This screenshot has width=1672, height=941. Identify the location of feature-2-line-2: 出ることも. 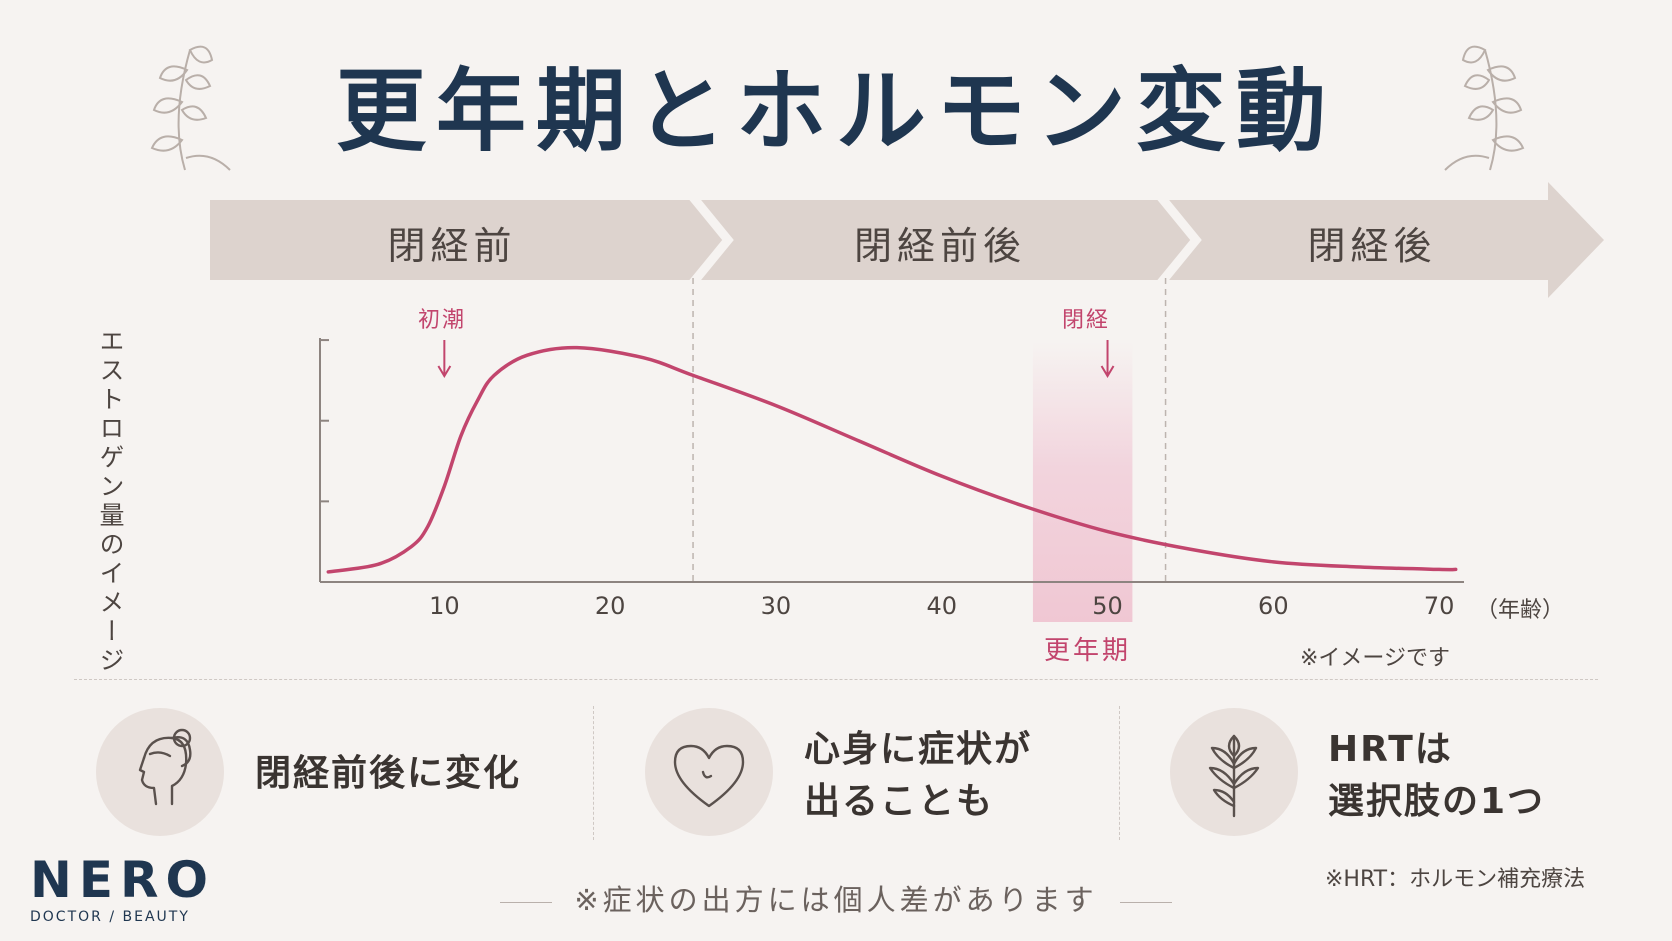
(899, 801).